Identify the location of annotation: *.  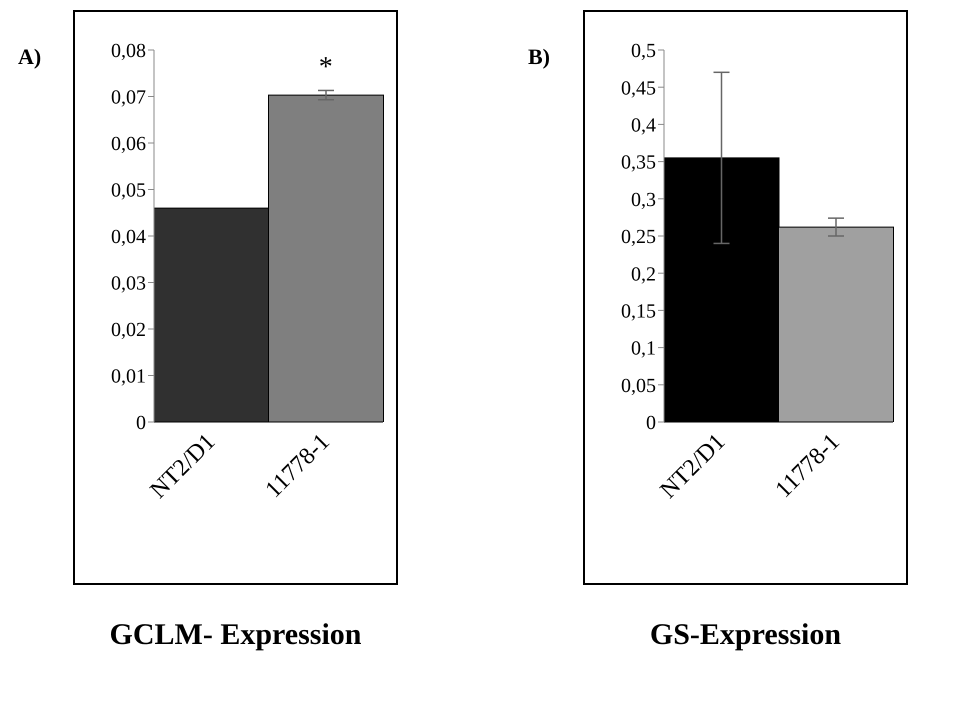
(325, 67).